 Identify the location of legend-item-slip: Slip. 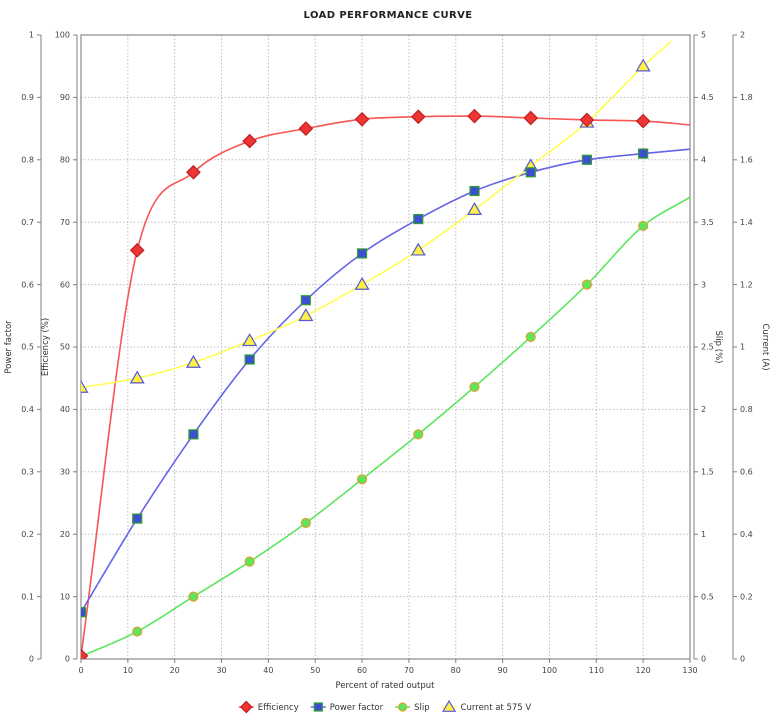
(412, 707).